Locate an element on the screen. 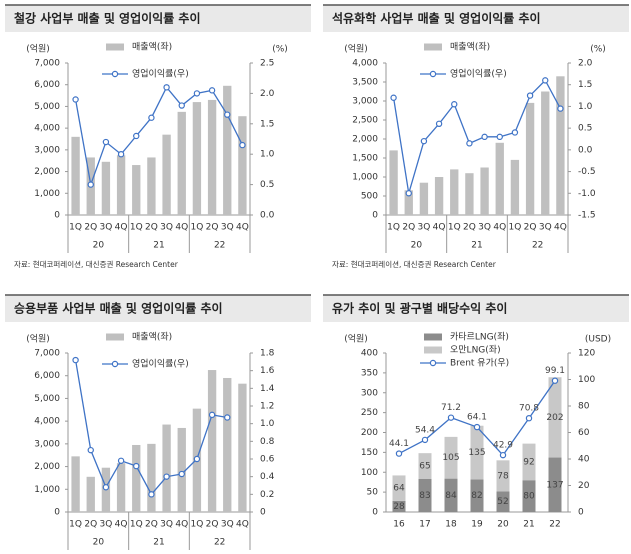 This screenshot has width=631, height=554. y-tick-label: 7,000 is located at coordinates (47, 354).